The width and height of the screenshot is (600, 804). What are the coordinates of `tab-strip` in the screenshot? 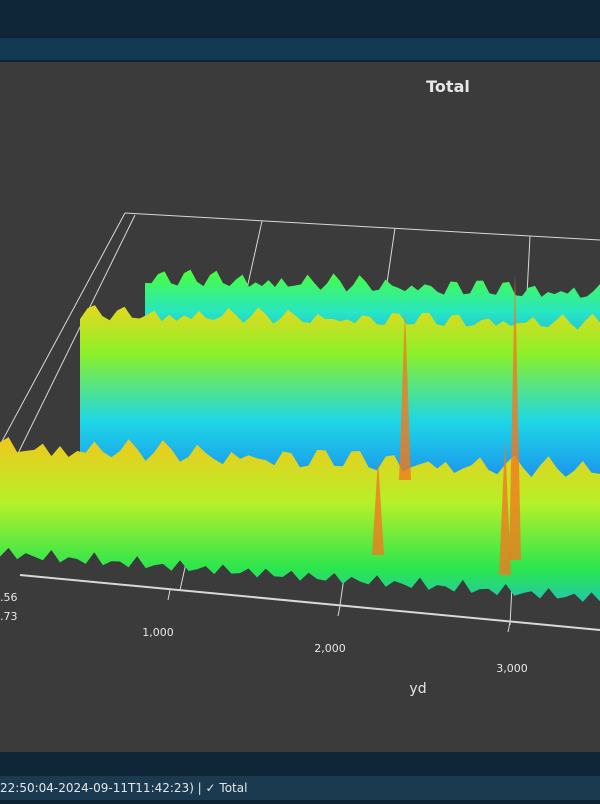 It's located at (300, 49).